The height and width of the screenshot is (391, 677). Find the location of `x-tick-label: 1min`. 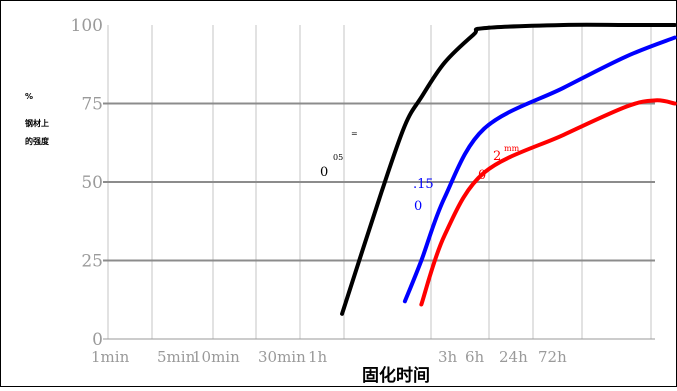

x-tick-label: 1min is located at coordinates (110, 357).